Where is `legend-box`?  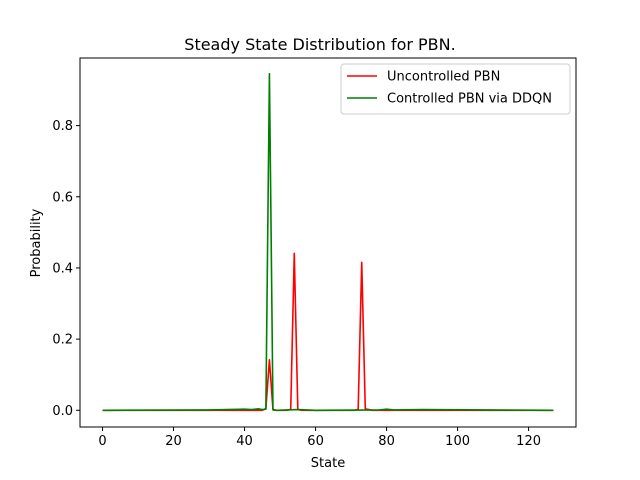 legend-box is located at coordinates (455, 89).